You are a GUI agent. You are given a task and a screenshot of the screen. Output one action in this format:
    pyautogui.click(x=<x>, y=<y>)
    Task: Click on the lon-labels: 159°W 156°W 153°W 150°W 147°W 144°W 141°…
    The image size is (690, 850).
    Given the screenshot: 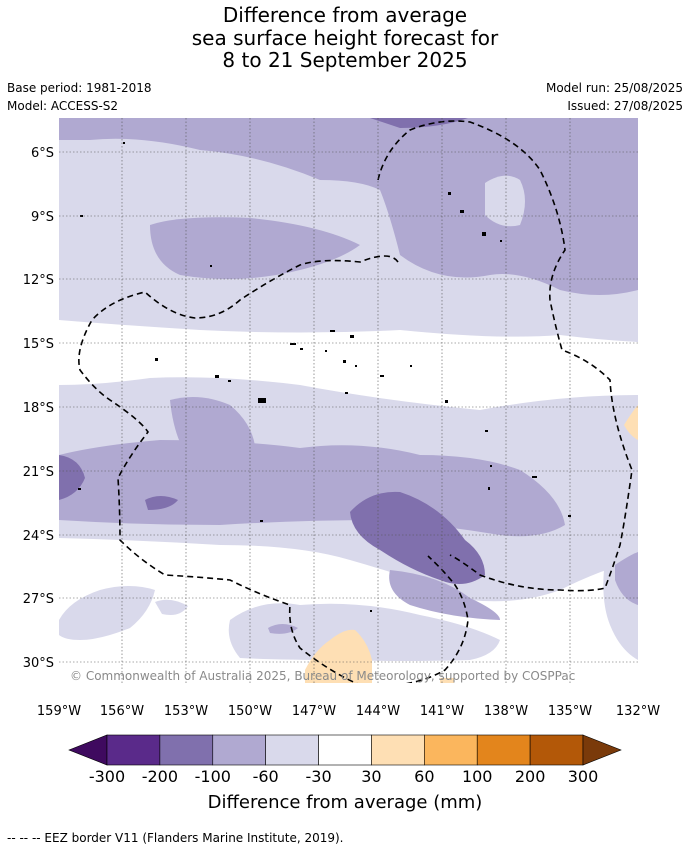 What is the action you would take?
    pyautogui.click(x=348, y=711)
    